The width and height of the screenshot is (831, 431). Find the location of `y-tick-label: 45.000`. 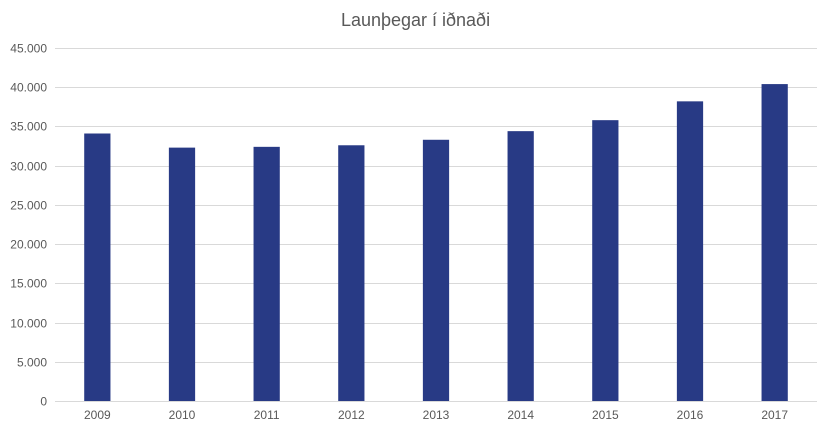

y-tick-label: 45.000 is located at coordinates (28, 49).